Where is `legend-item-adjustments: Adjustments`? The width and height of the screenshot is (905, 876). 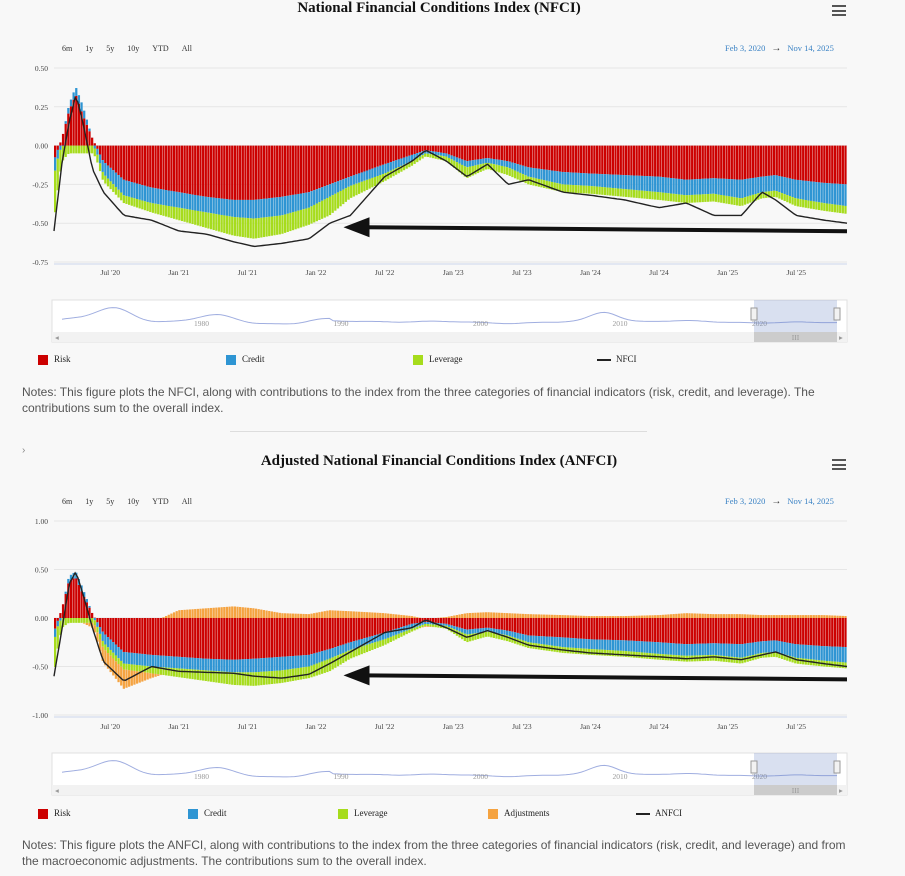 legend-item-adjustments: Adjustments is located at coordinates (519, 813).